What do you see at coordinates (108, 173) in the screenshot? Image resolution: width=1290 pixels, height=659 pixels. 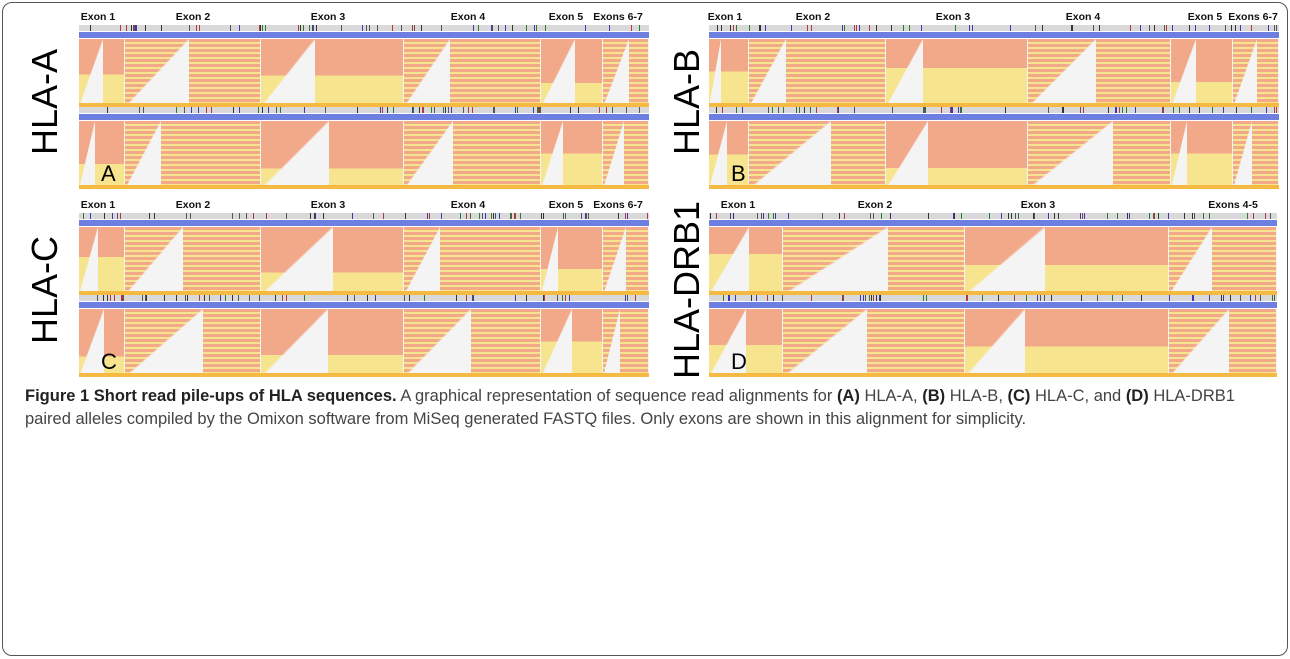 I see `panel-letter: A` at bounding box center [108, 173].